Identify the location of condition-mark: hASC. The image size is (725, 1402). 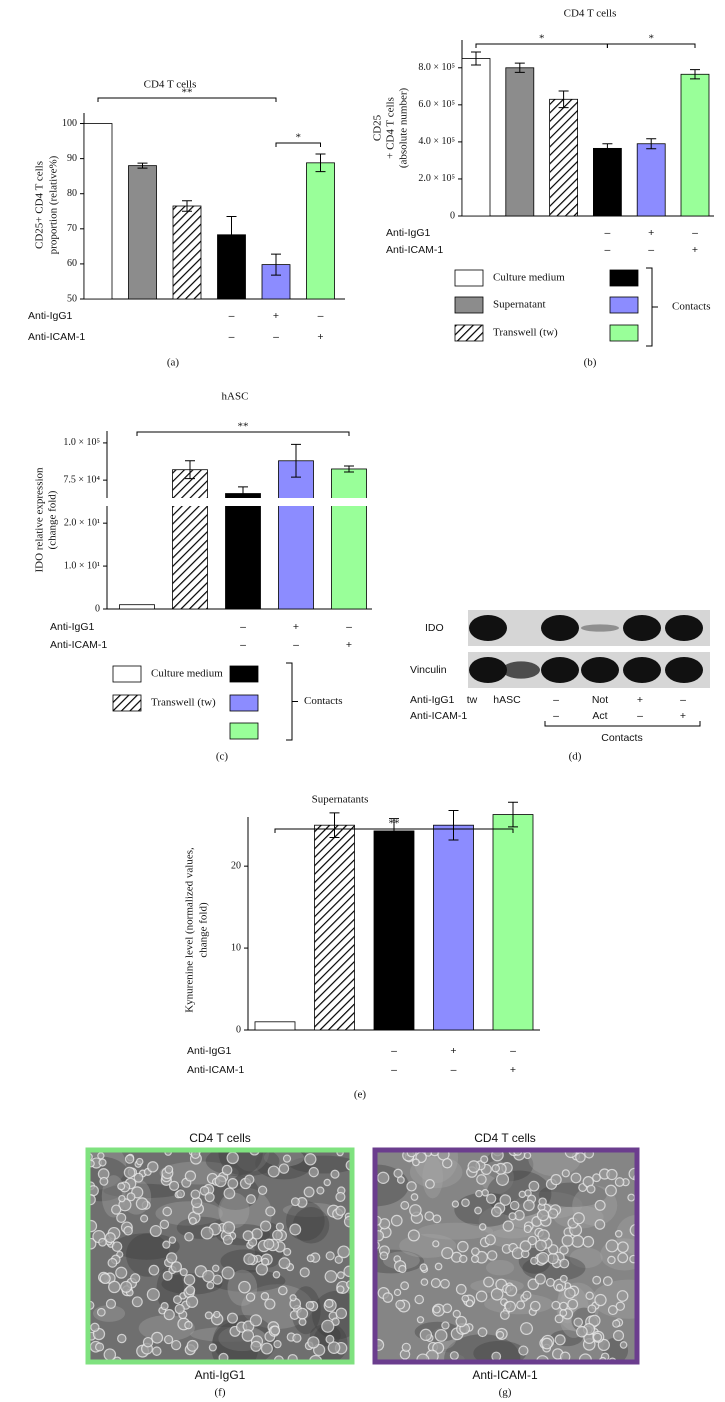
(507, 700).